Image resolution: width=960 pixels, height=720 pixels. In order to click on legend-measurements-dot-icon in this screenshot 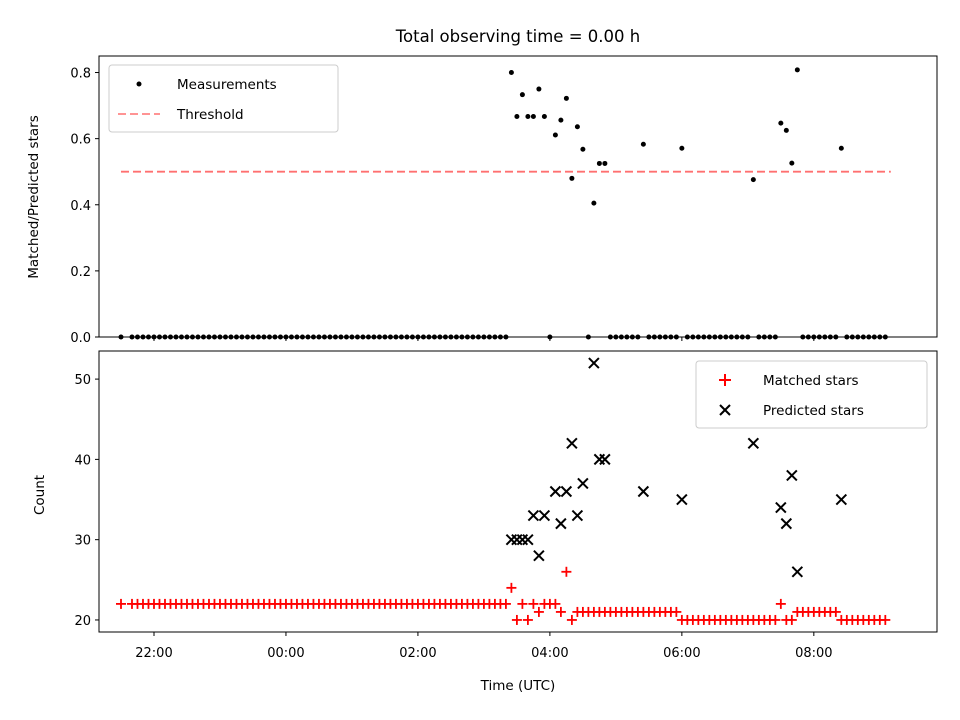, I will do `click(139, 84)`.